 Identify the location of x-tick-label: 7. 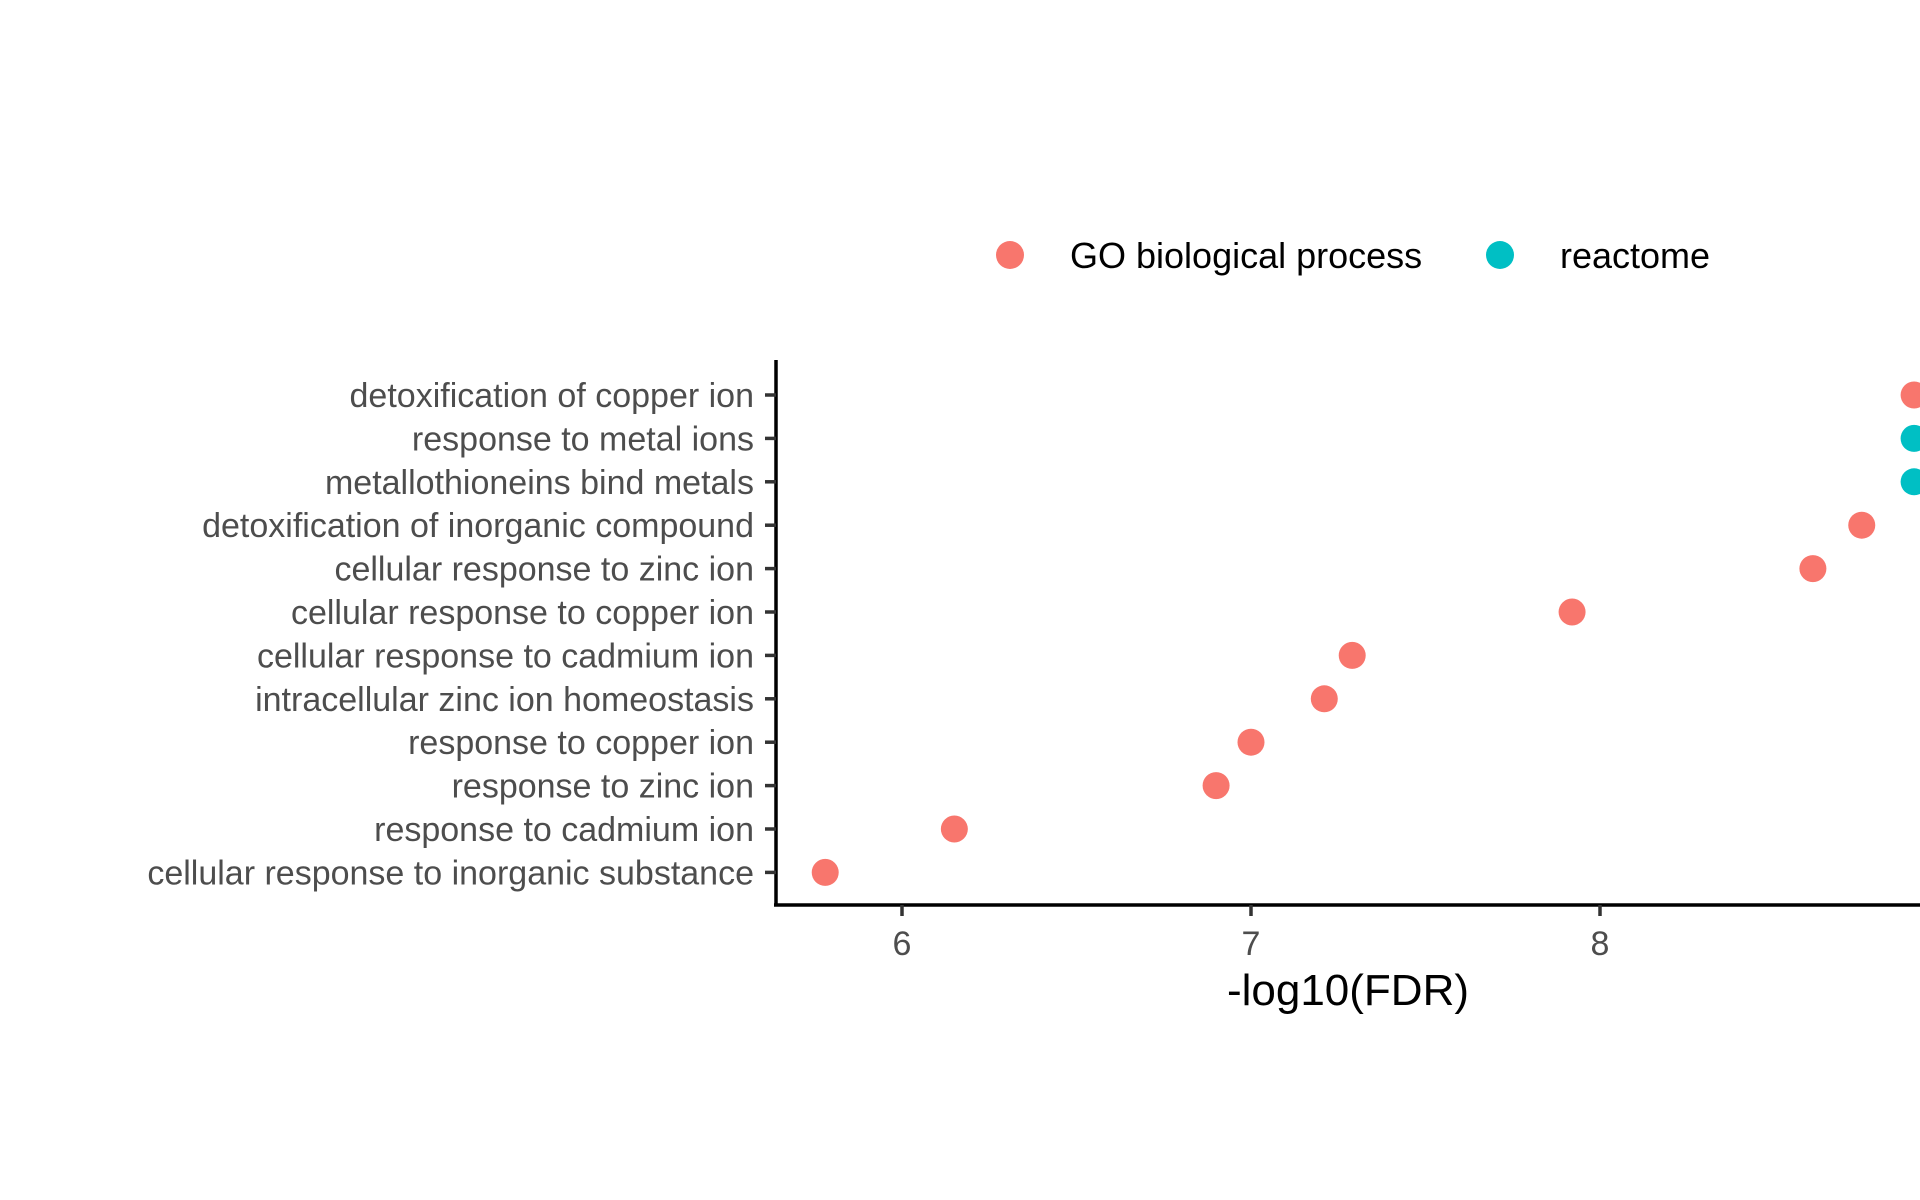
(1251, 944).